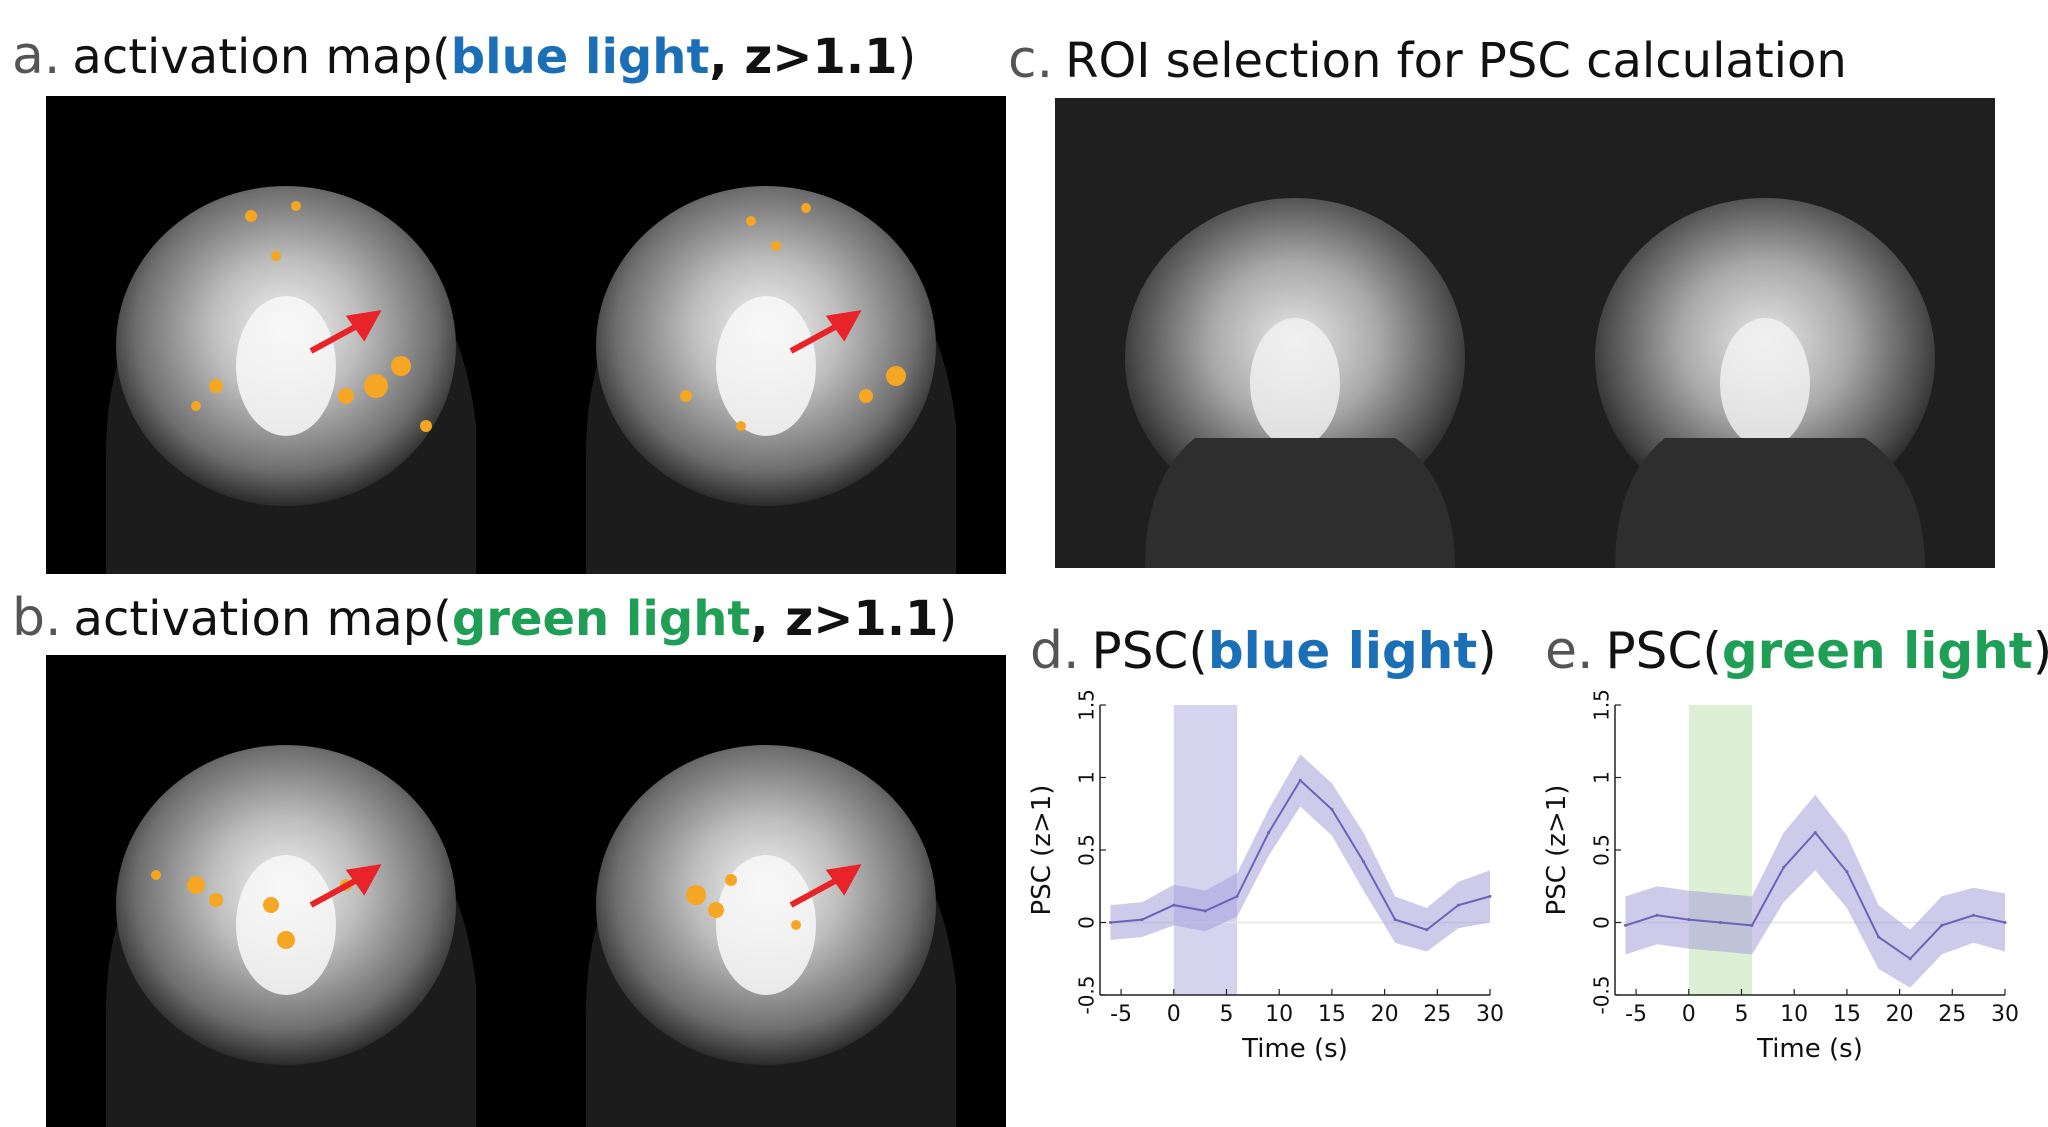 This screenshot has width=2048, height=1127. What do you see at coordinates (345, 332) in the screenshot?
I see `red-arrow` at bounding box center [345, 332].